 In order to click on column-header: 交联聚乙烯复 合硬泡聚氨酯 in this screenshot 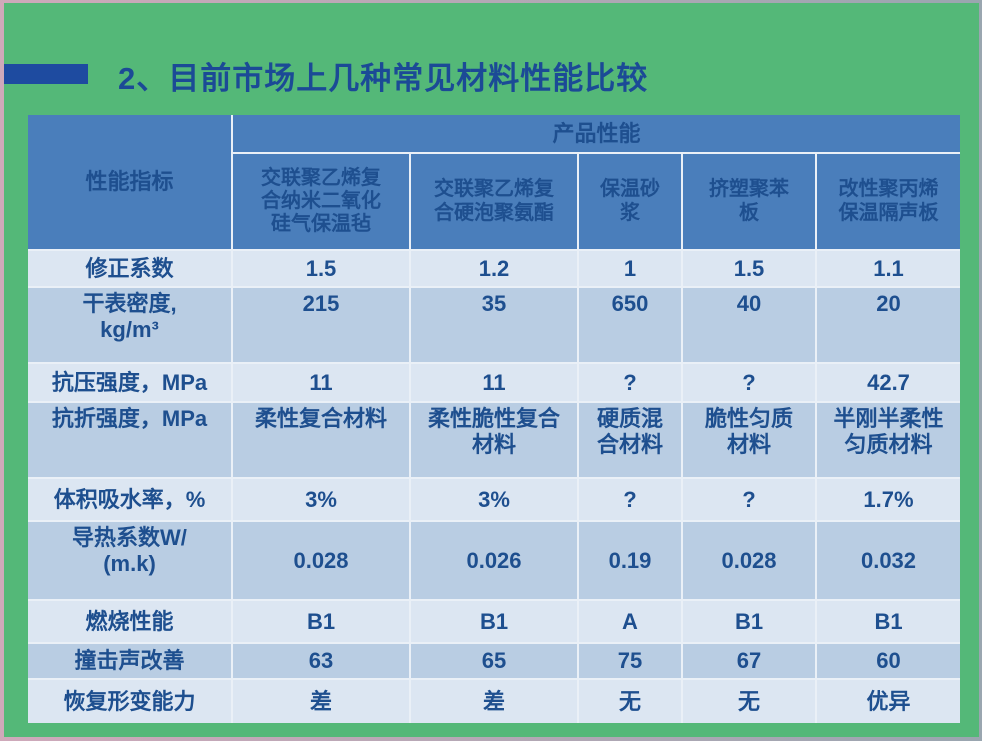, I will do `click(494, 201)`.